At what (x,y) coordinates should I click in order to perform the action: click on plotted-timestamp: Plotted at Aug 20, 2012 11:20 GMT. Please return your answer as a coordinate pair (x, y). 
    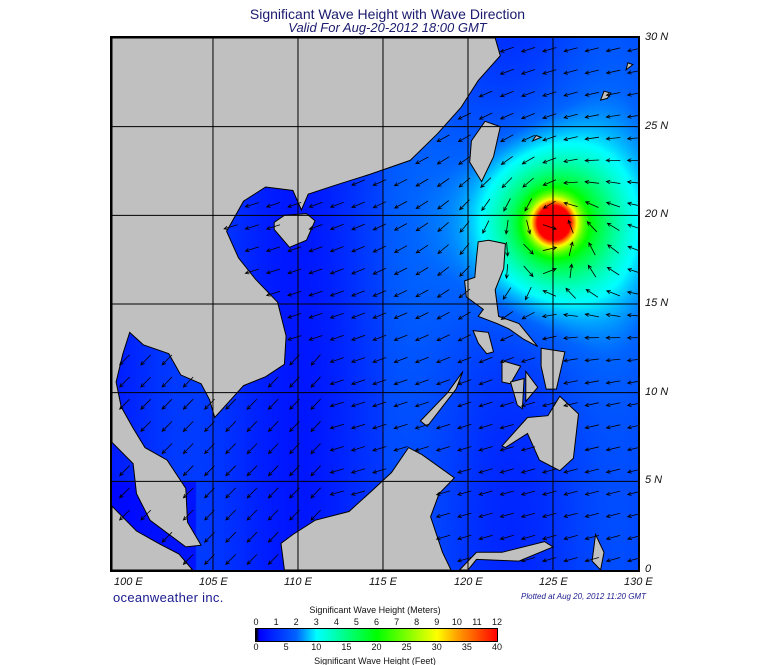
    Looking at the image, I should click on (583, 596).